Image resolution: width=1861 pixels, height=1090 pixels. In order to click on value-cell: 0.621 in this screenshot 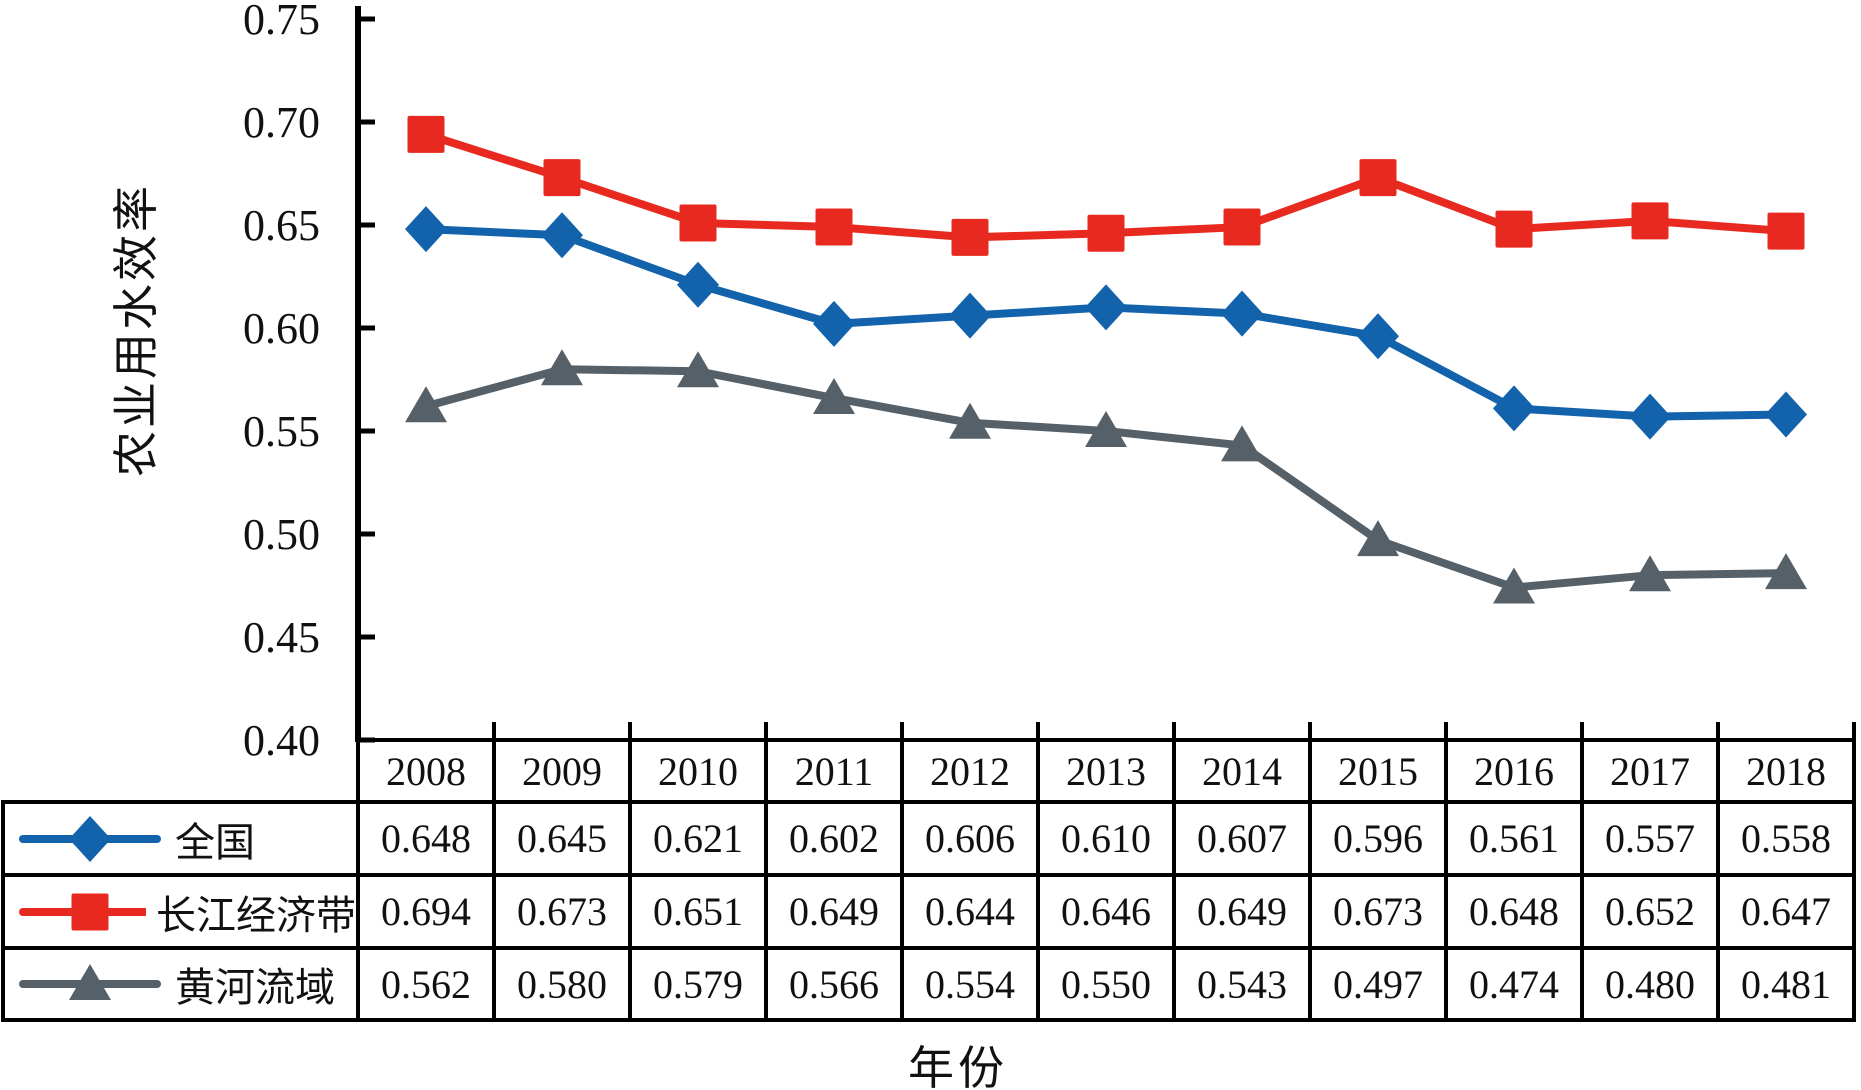, I will do `click(698, 838)`.